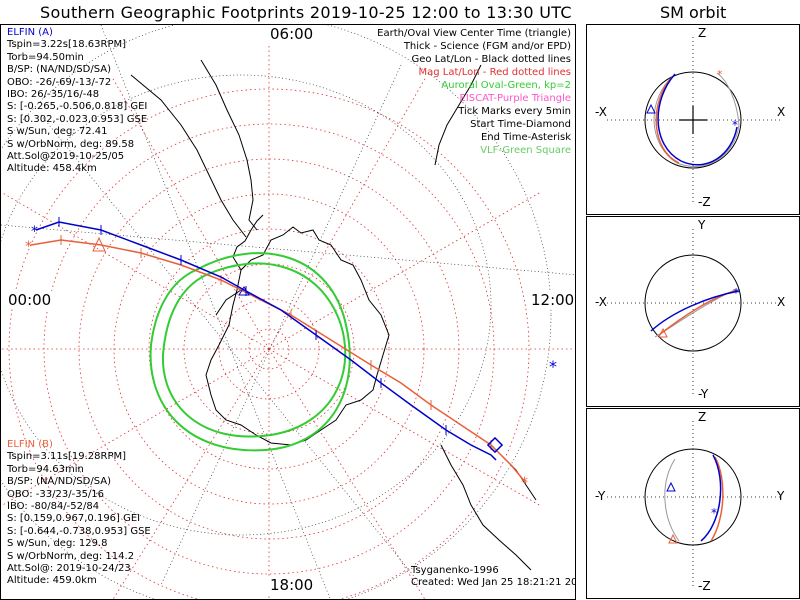 This screenshot has width=800, height=600. Describe the element at coordinates (67, 457) in the screenshot. I see `elfin-b-line: Tspin=3.11s[19.28RPM]` at that location.